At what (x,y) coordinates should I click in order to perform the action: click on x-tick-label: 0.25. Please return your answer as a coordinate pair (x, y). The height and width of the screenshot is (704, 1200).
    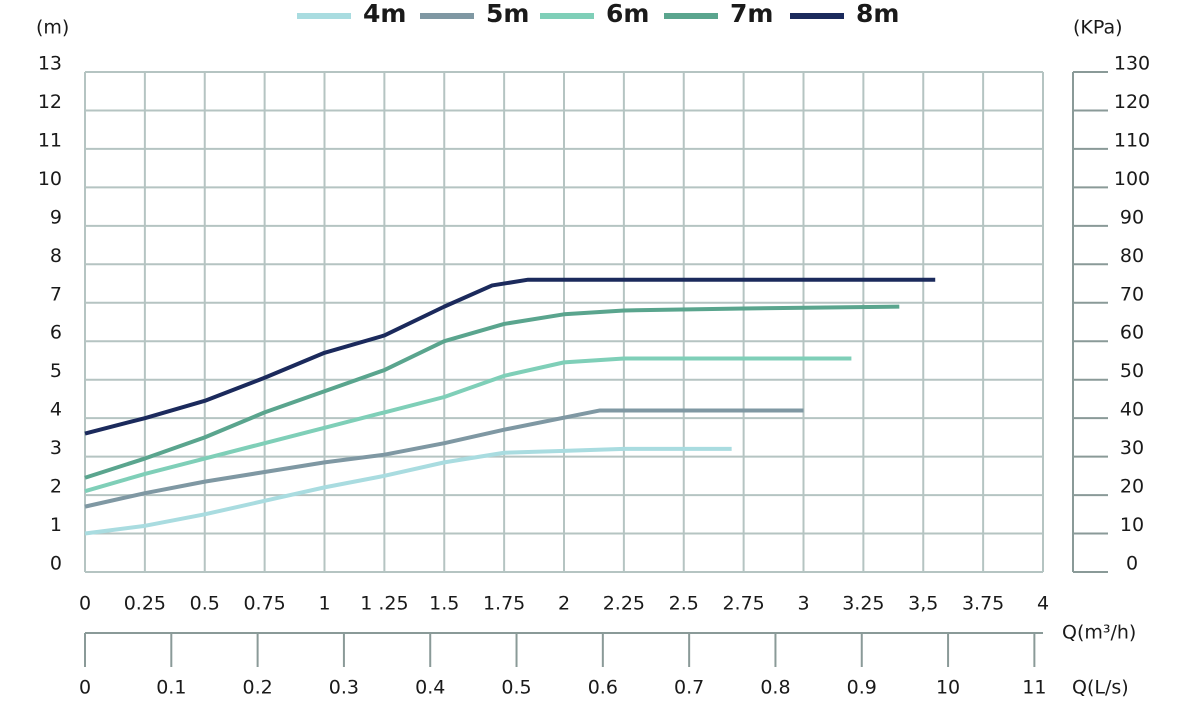
    Looking at the image, I should click on (145, 604).